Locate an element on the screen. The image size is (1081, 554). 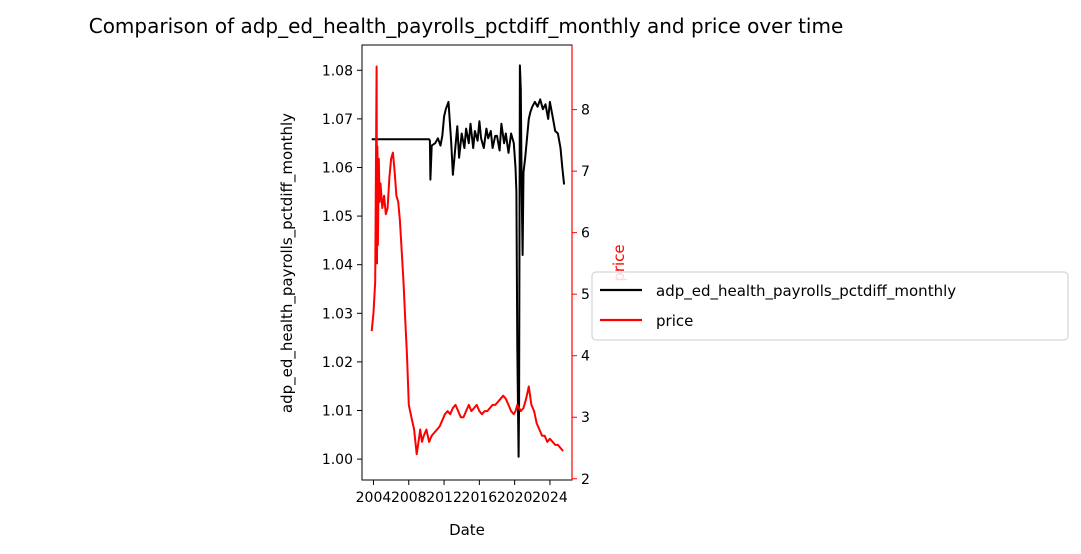
x-tick-label: 2020 is located at coordinates (515, 498).